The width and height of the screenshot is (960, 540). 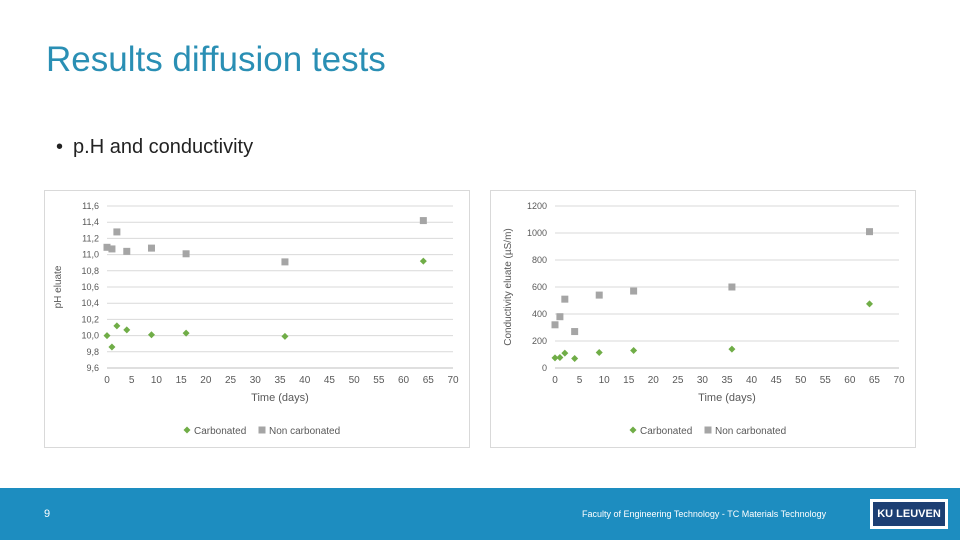 I want to click on y-tick-label: 11,0, so click(x=90, y=255).